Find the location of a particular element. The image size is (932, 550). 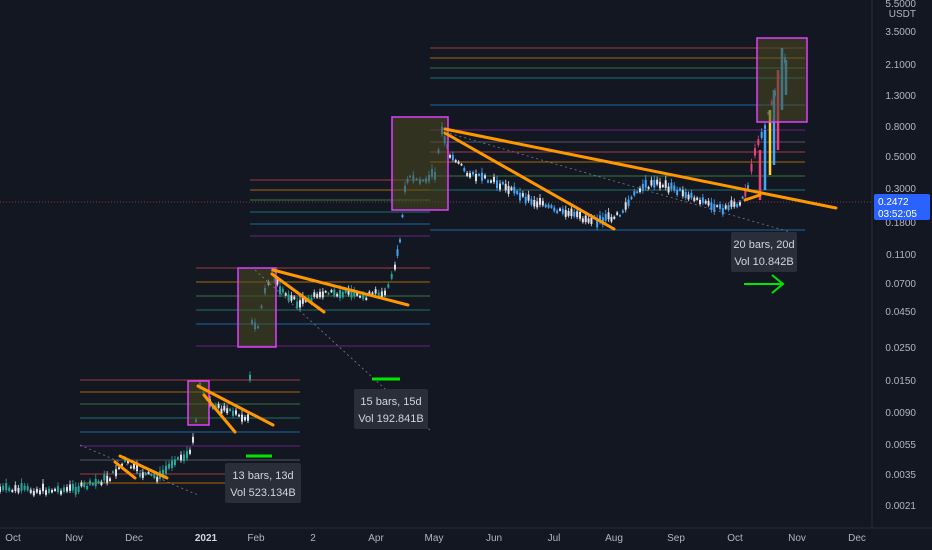

current-price-value: 0.2472 is located at coordinates (893, 202).